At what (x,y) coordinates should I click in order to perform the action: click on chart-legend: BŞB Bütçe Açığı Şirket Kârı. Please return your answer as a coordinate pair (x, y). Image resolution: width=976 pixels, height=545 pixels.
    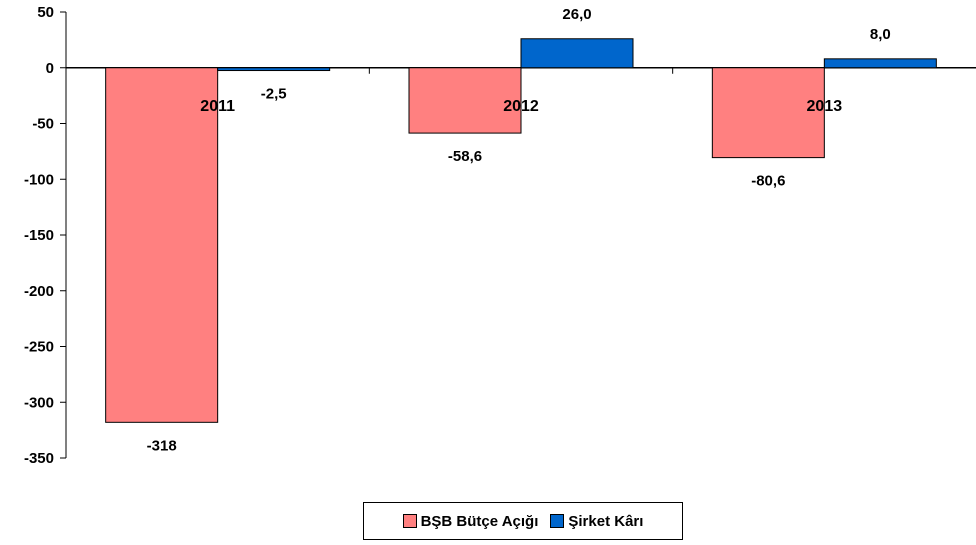
    Looking at the image, I should click on (523, 521).